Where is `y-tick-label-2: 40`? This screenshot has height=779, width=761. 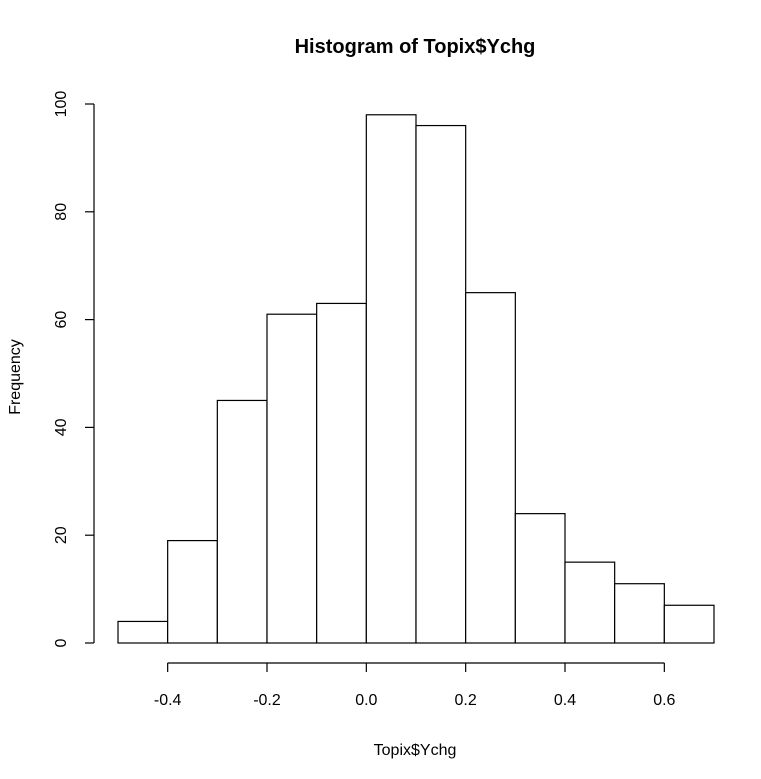
y-tick-label-2: 40 is located at coordinates (61, 427).